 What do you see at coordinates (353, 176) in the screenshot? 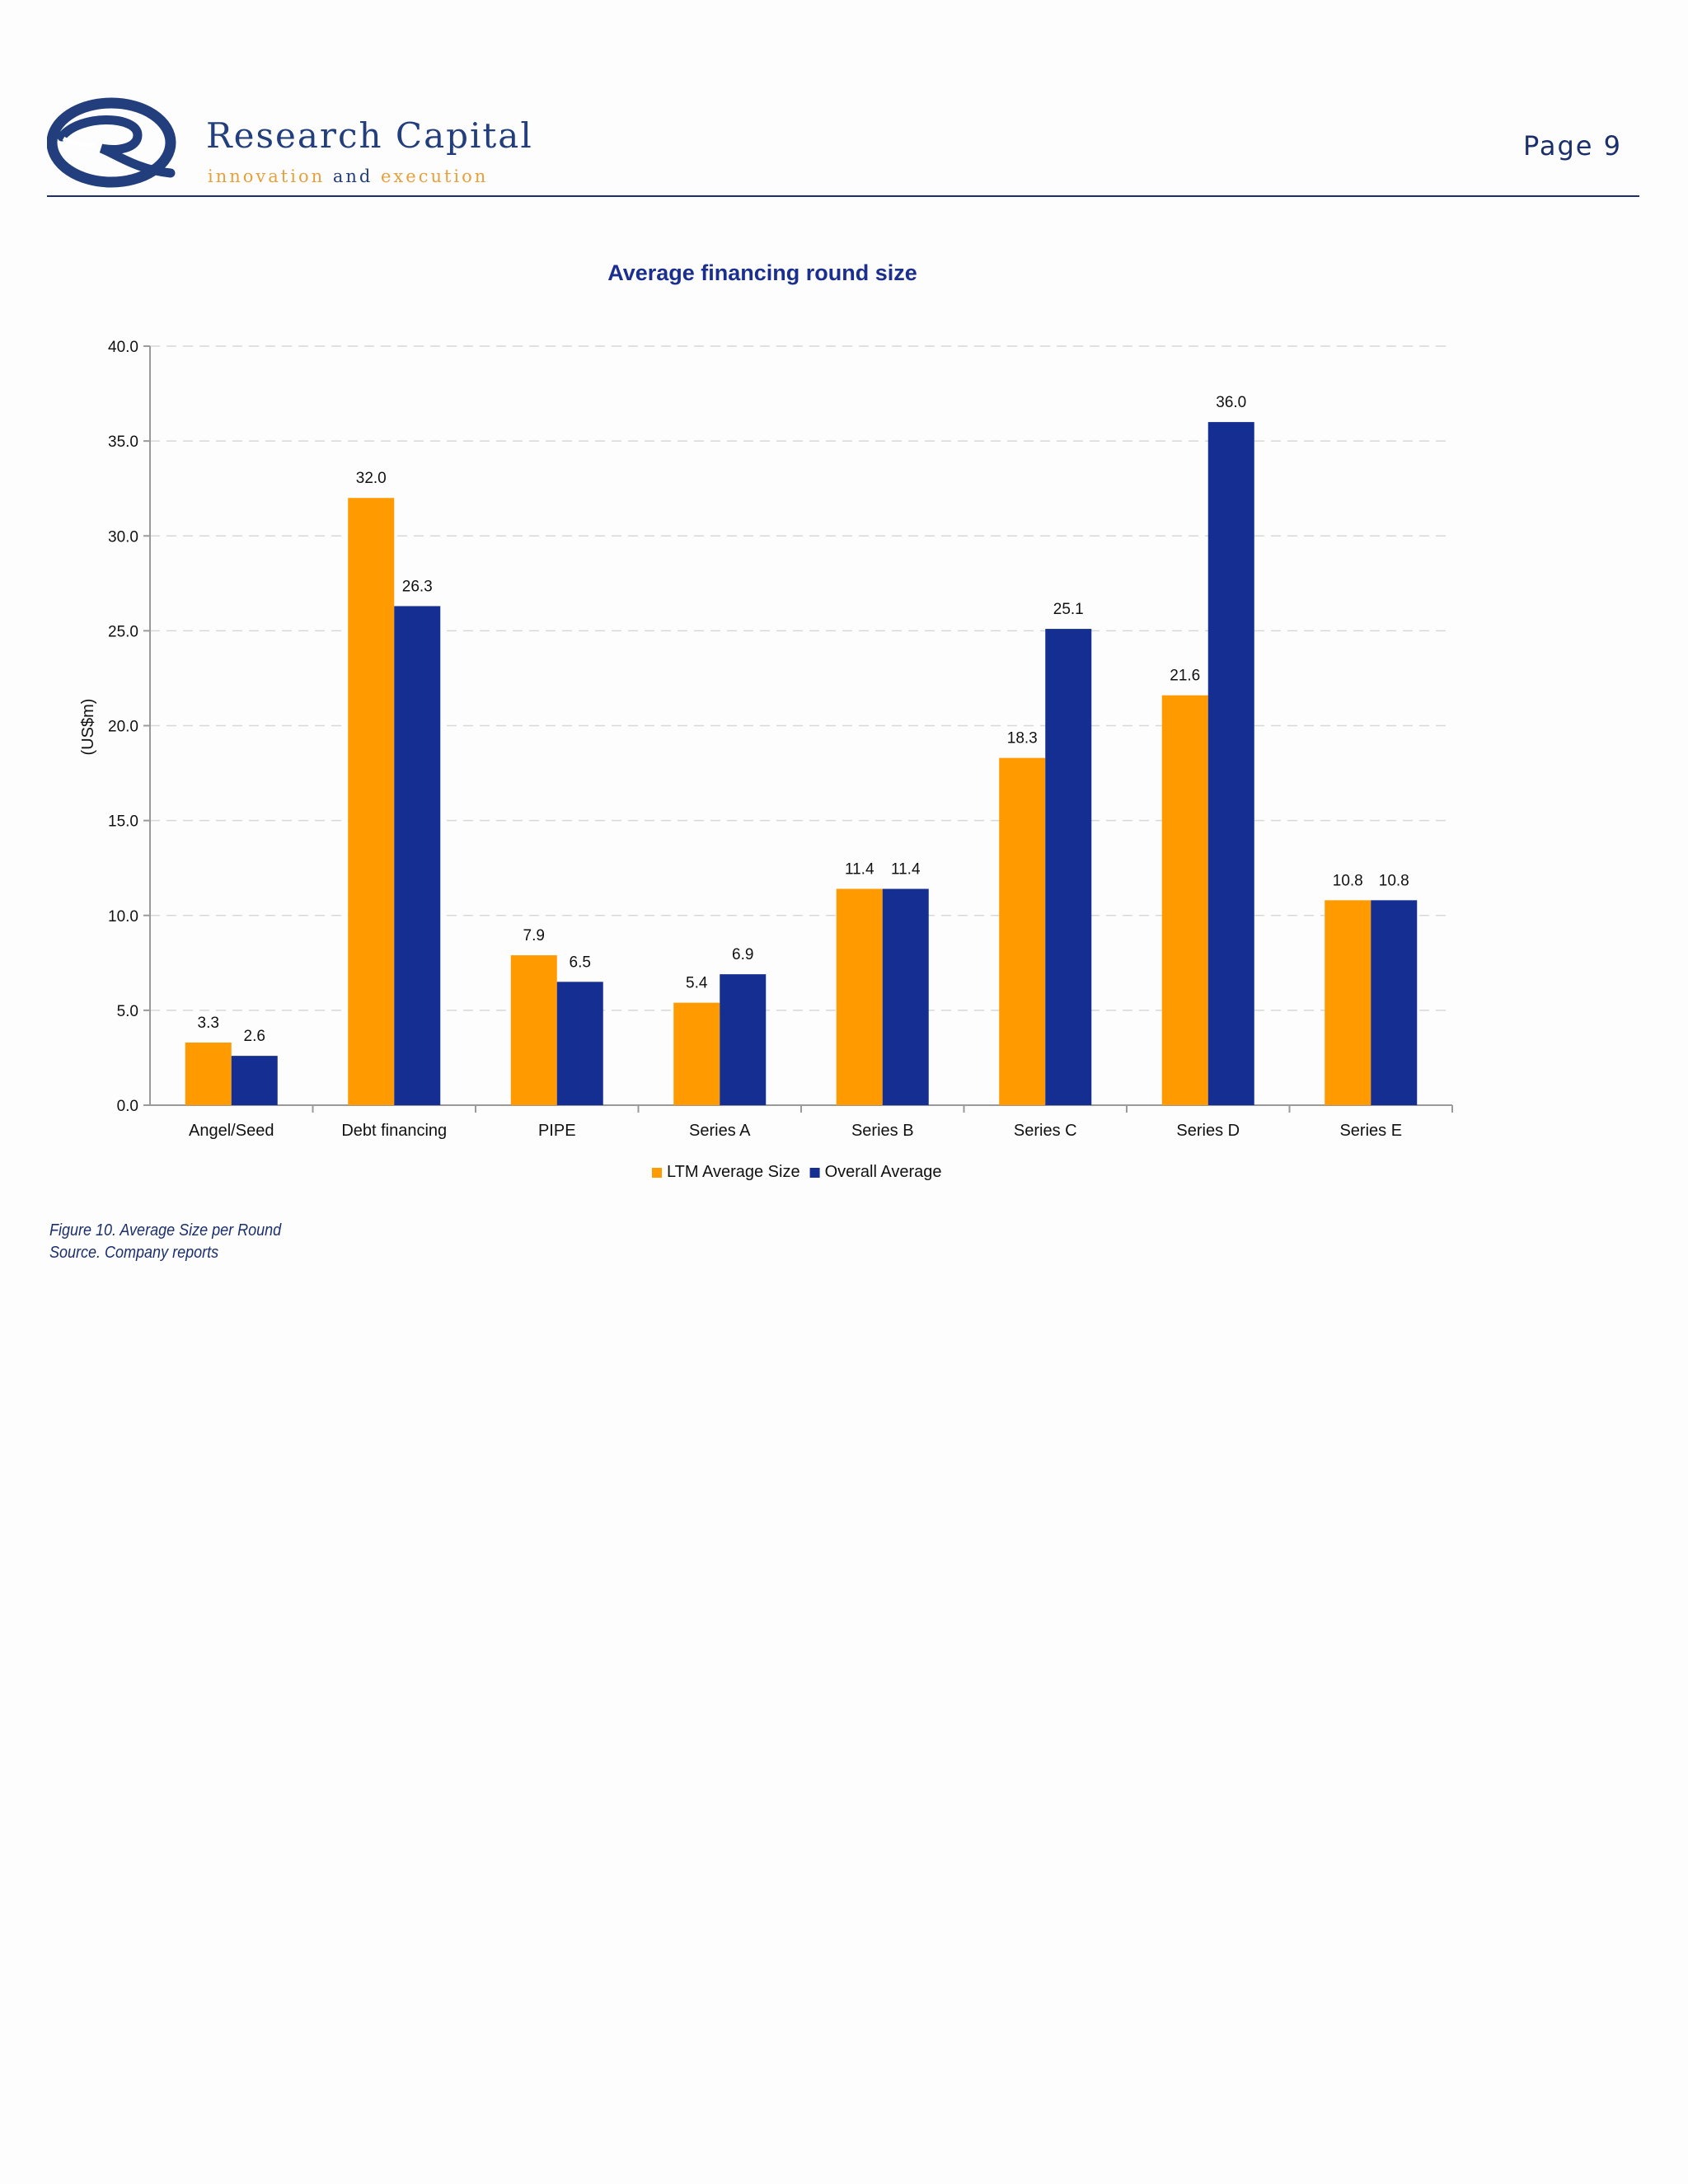
I see `tagline-word-and: and` at bounding box center [353, 176].